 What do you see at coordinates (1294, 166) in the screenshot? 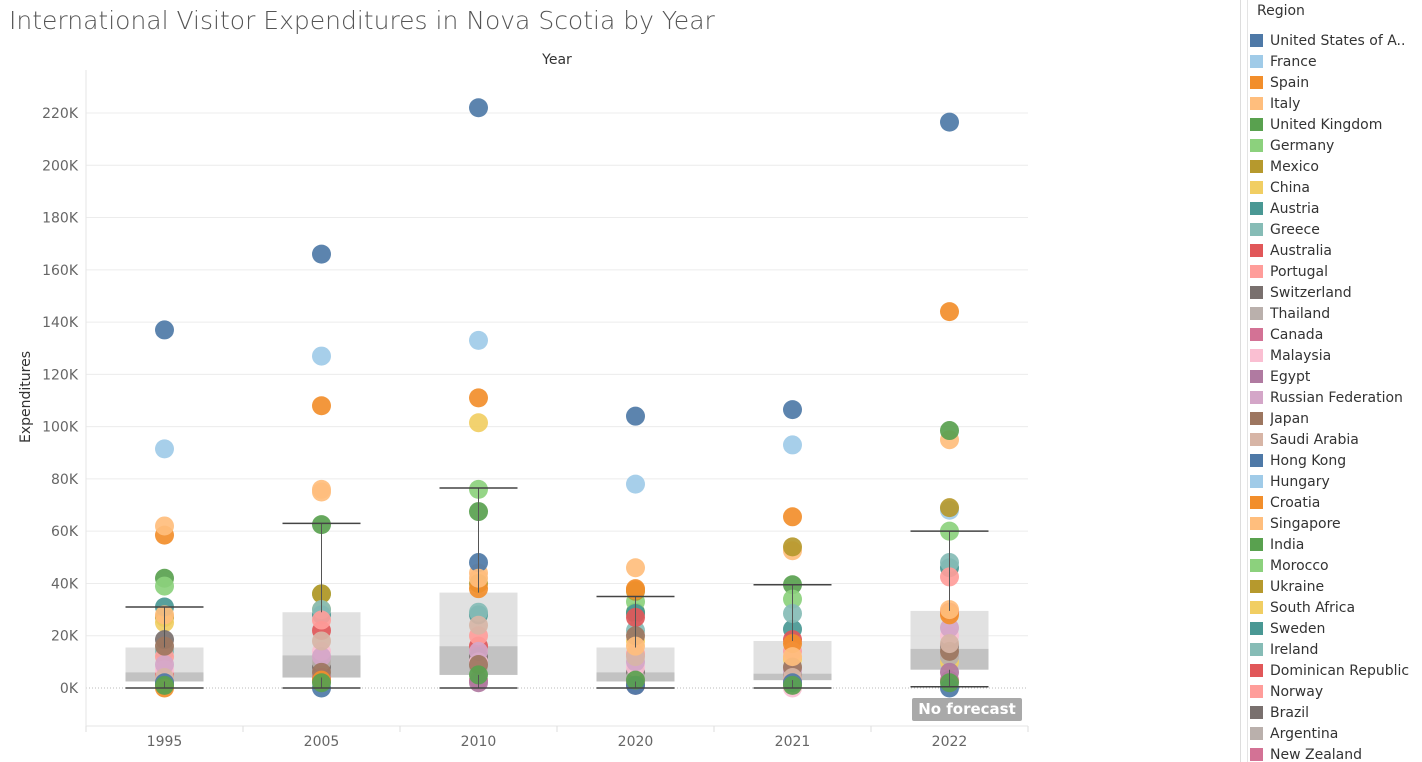
I see `legend-label: Mexico` at bounding box center [1294, 166].